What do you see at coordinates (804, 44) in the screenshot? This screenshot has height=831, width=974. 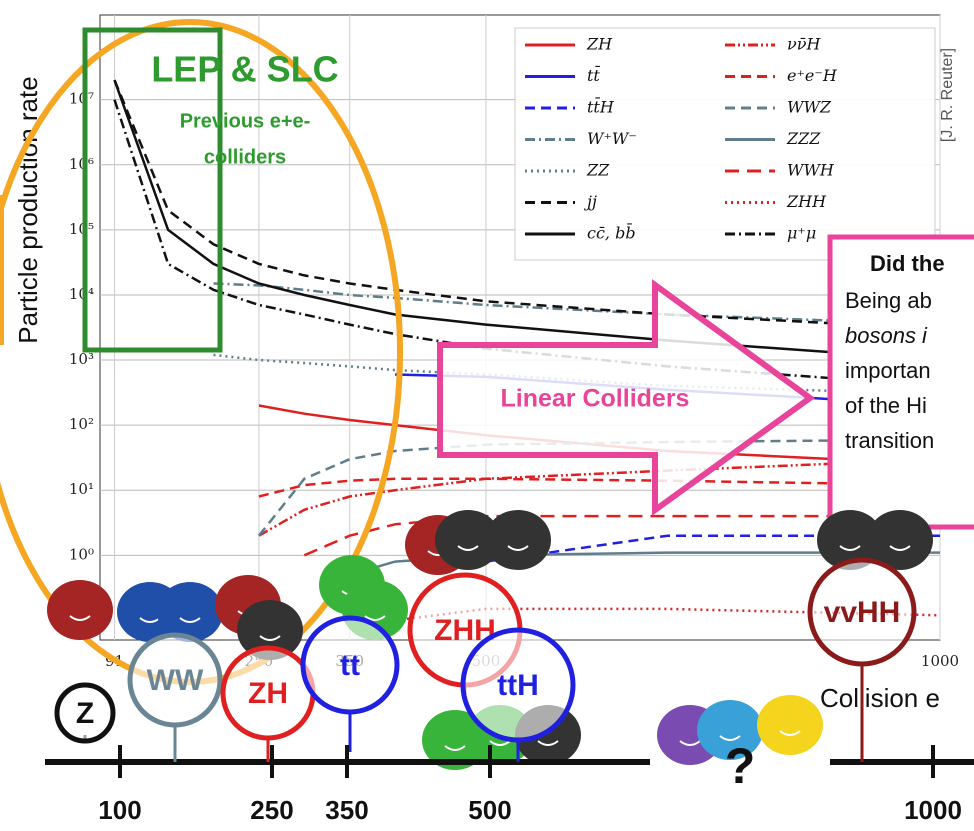 I see `legend-label: νν̄H` at bounding box center [804, 44].